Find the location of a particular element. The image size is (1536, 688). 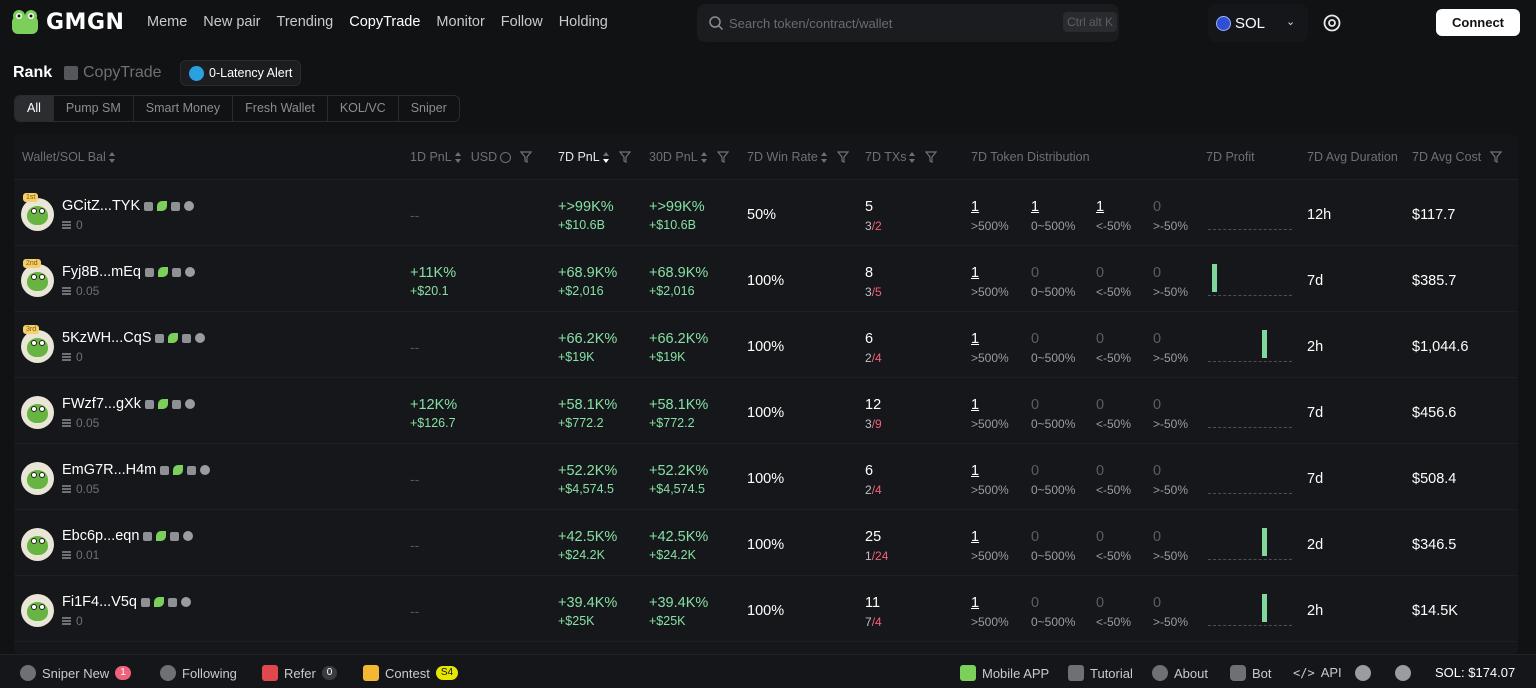

dist-label: <-50% is located at coordinates (1114, 358).